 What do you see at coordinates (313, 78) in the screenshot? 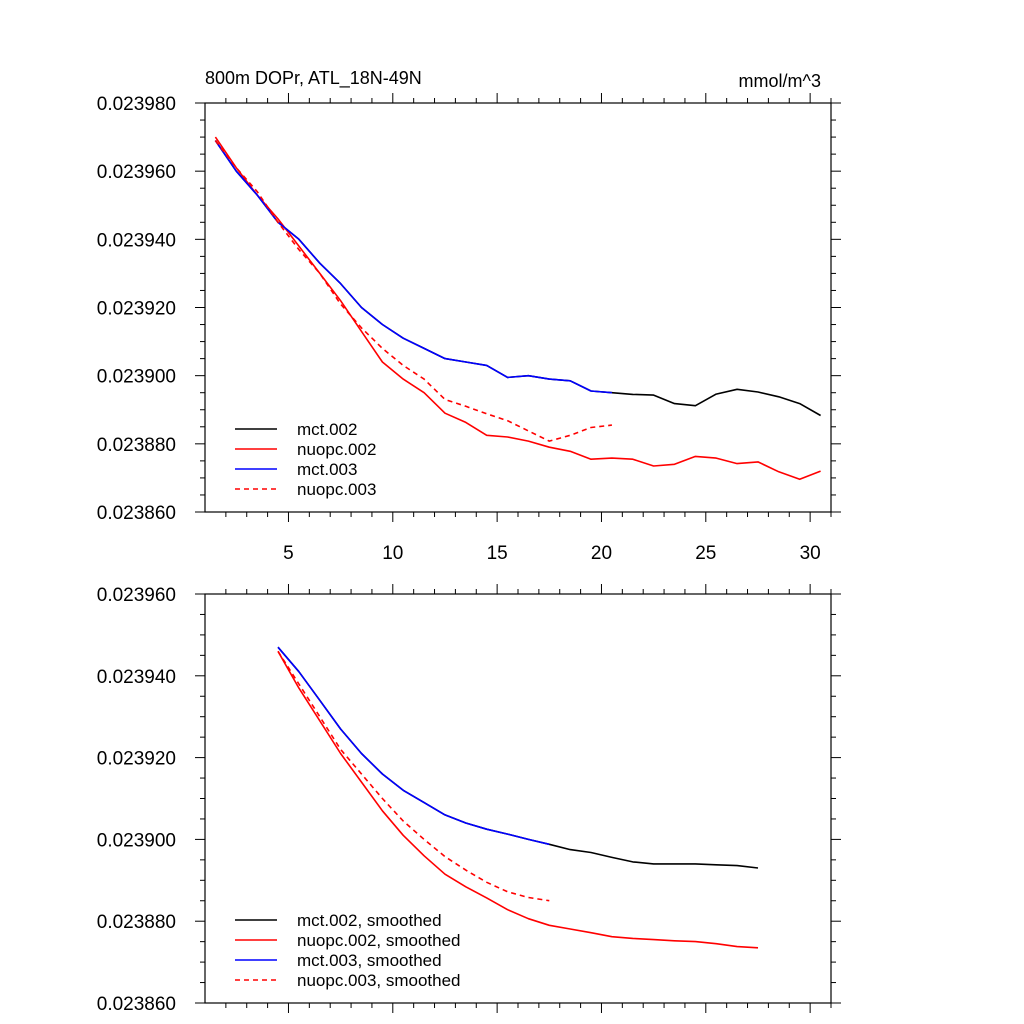
I see `chart-title: 800m DOPr, ATL_18N-49N` at bounding box center [313, 78].